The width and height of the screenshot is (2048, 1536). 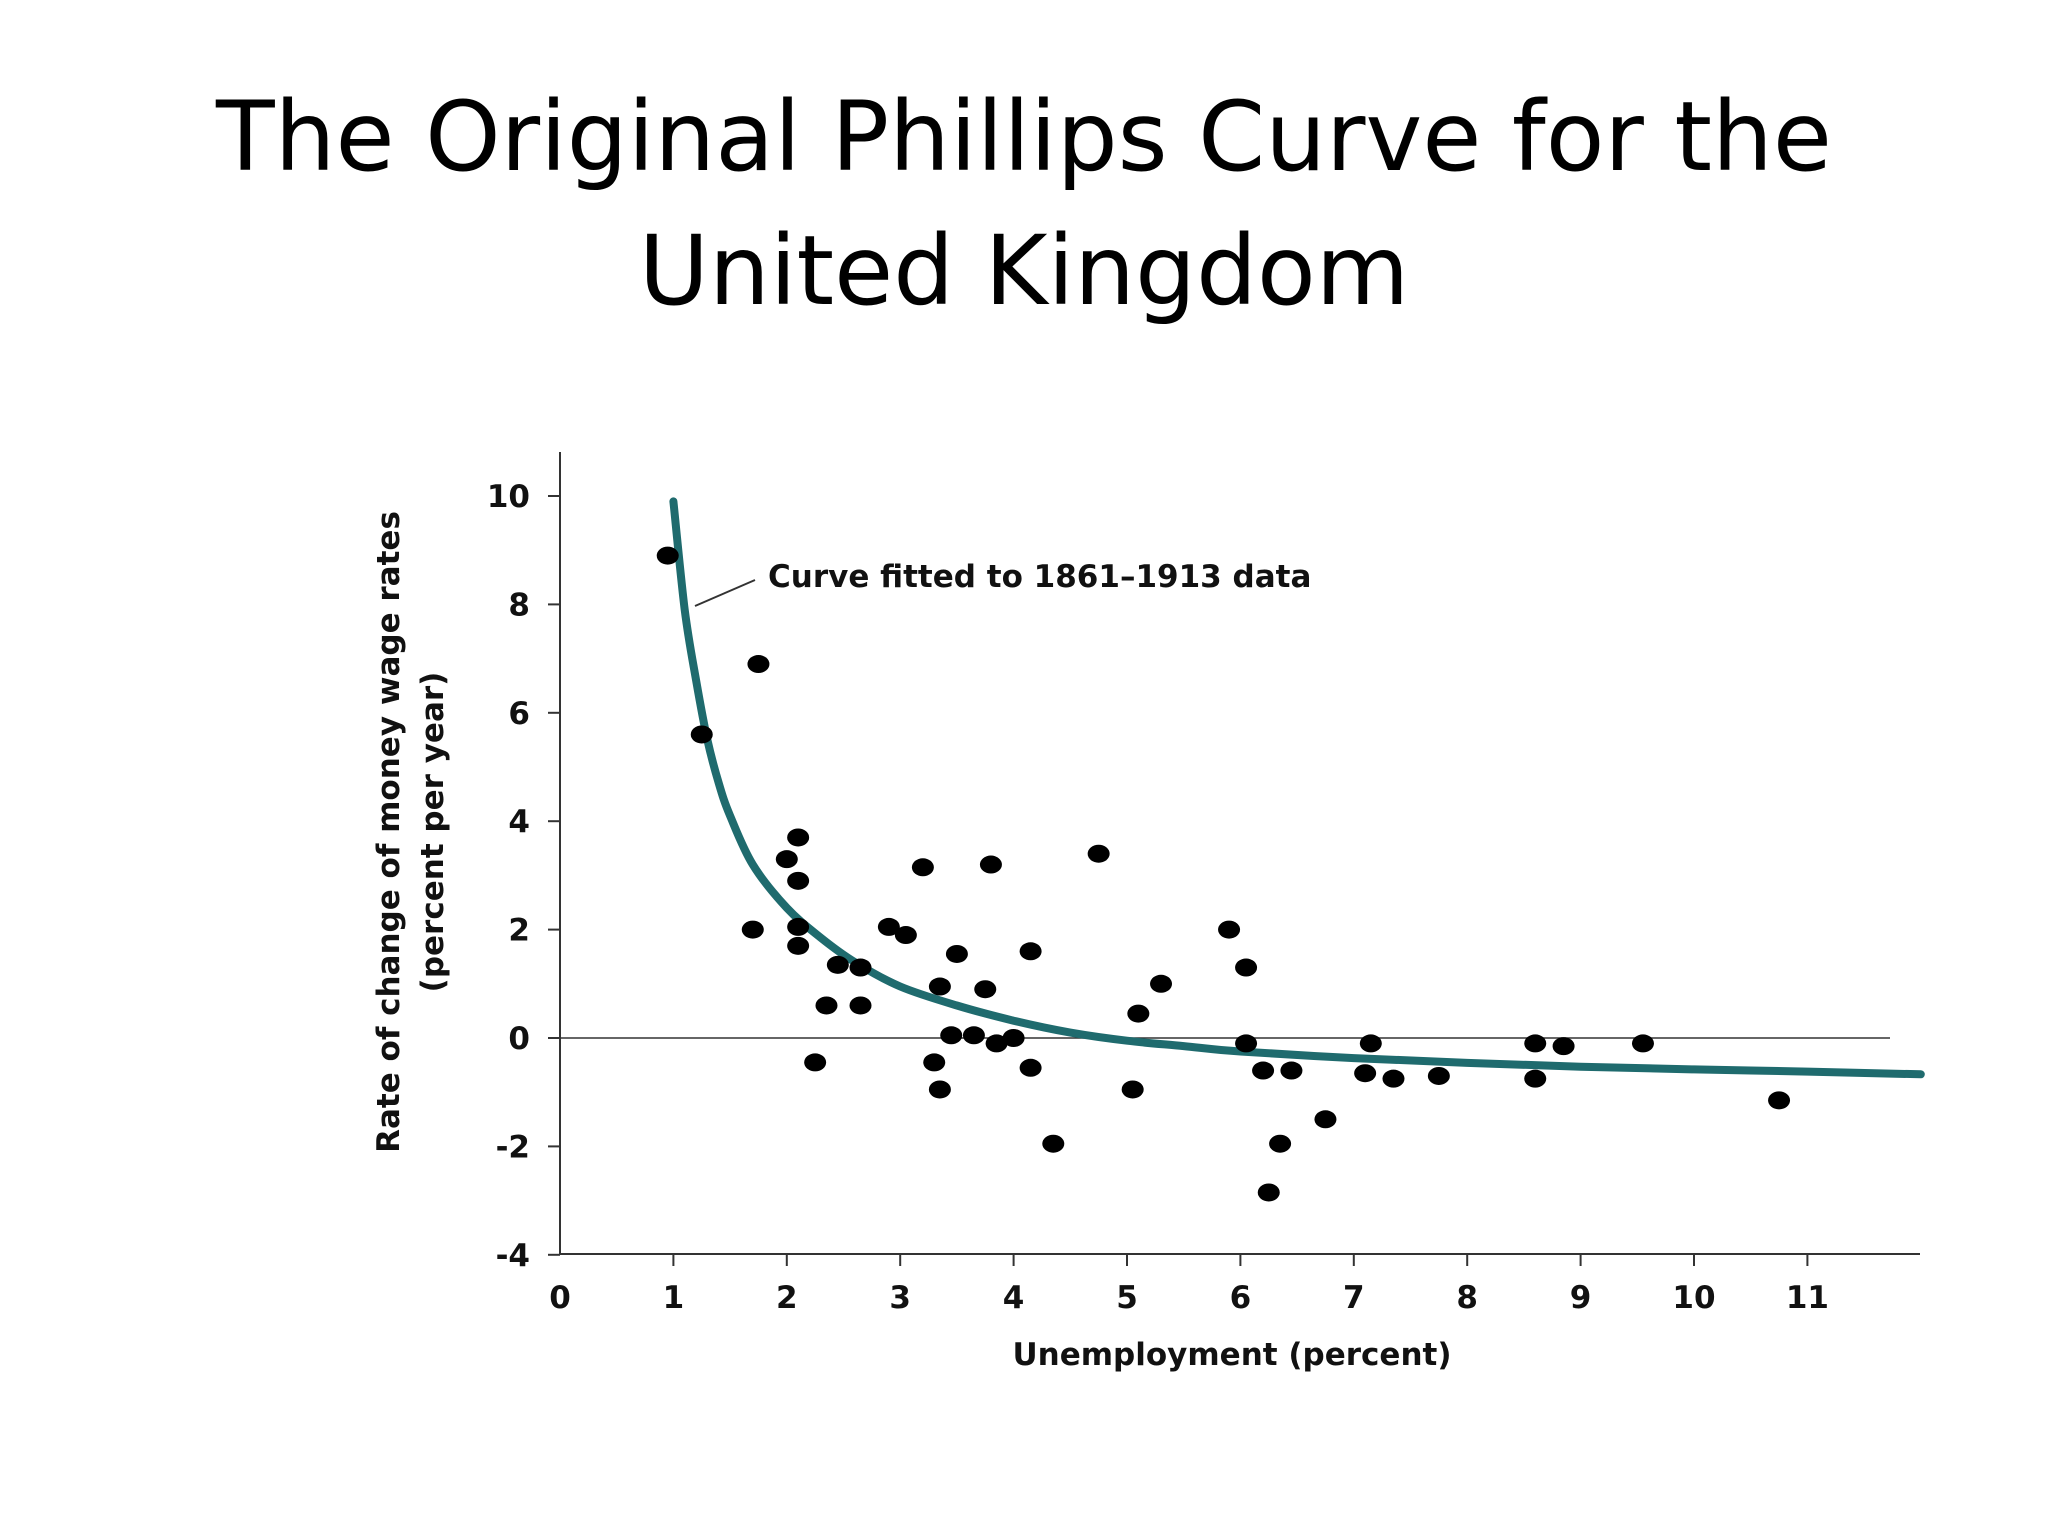 What do you see at coordinates (508, 497) in the screenshot?
I see `y-tick-label: 10` at bounding box center [508, 497].